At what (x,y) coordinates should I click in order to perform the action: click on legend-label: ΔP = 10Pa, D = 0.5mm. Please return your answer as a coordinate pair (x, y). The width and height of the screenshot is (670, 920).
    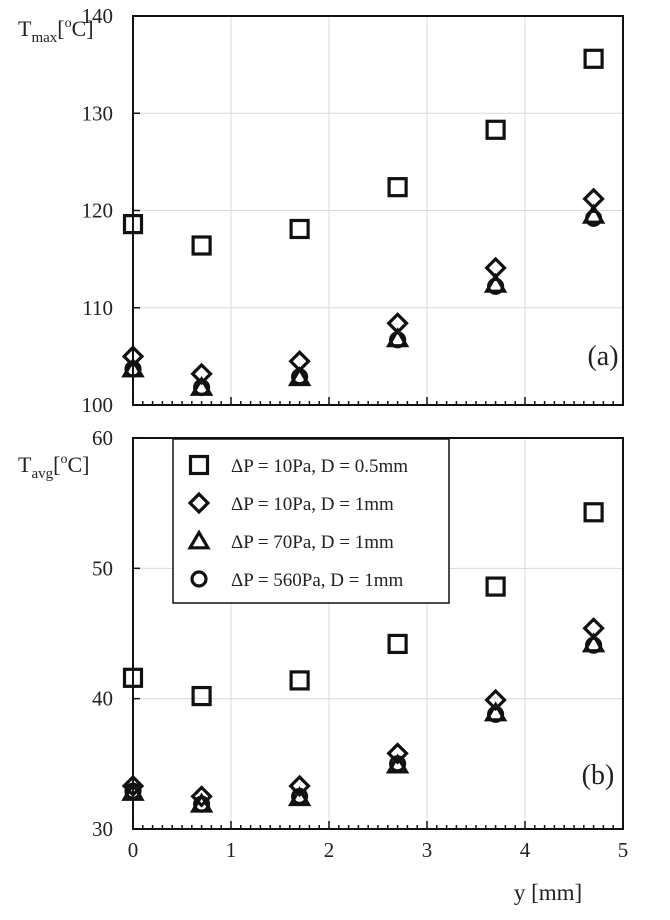
    Looking at the image, I should click on (319, 466).